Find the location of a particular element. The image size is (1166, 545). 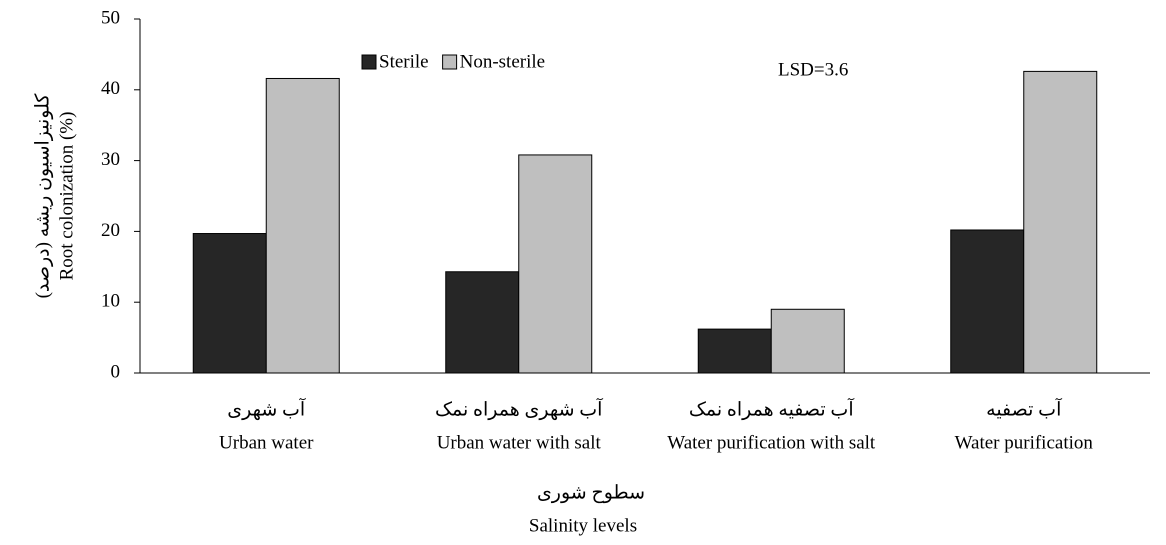

x-axis-title-fa: سطوح شوری is located at coordinates (591, 492).